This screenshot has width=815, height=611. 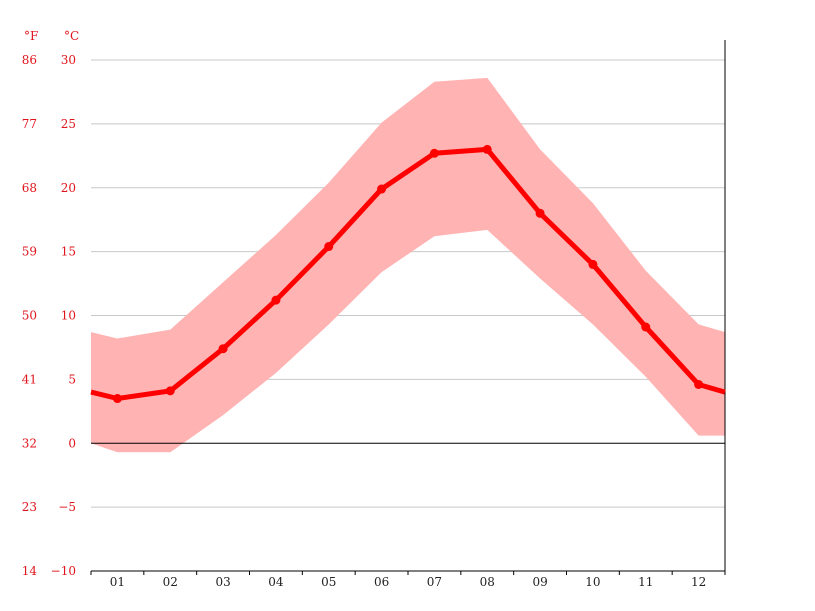 I want to click on celsius-unit-label: °C, so click(x=71, y=36).